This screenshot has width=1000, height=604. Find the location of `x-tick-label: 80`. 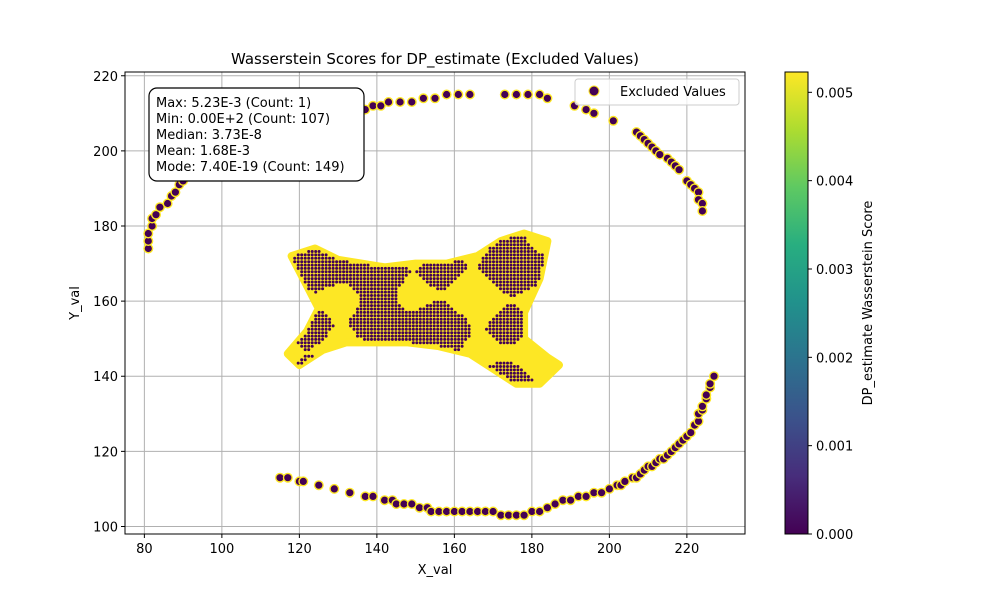

x-tick-label: 80 is located at coordinates (144, 549).